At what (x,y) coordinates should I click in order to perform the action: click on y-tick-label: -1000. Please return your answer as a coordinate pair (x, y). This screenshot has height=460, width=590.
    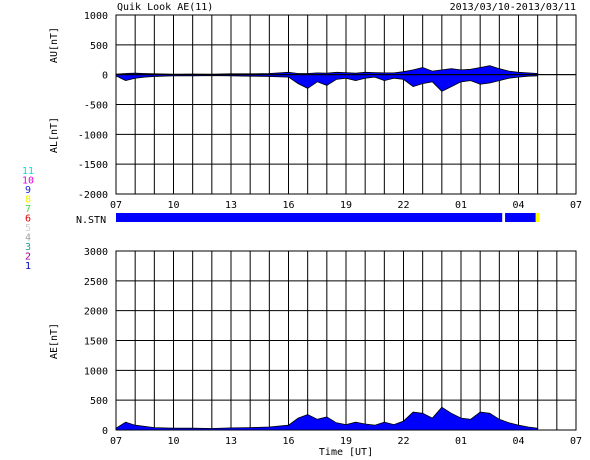
    Looking at the image, I should click on (93, 135).